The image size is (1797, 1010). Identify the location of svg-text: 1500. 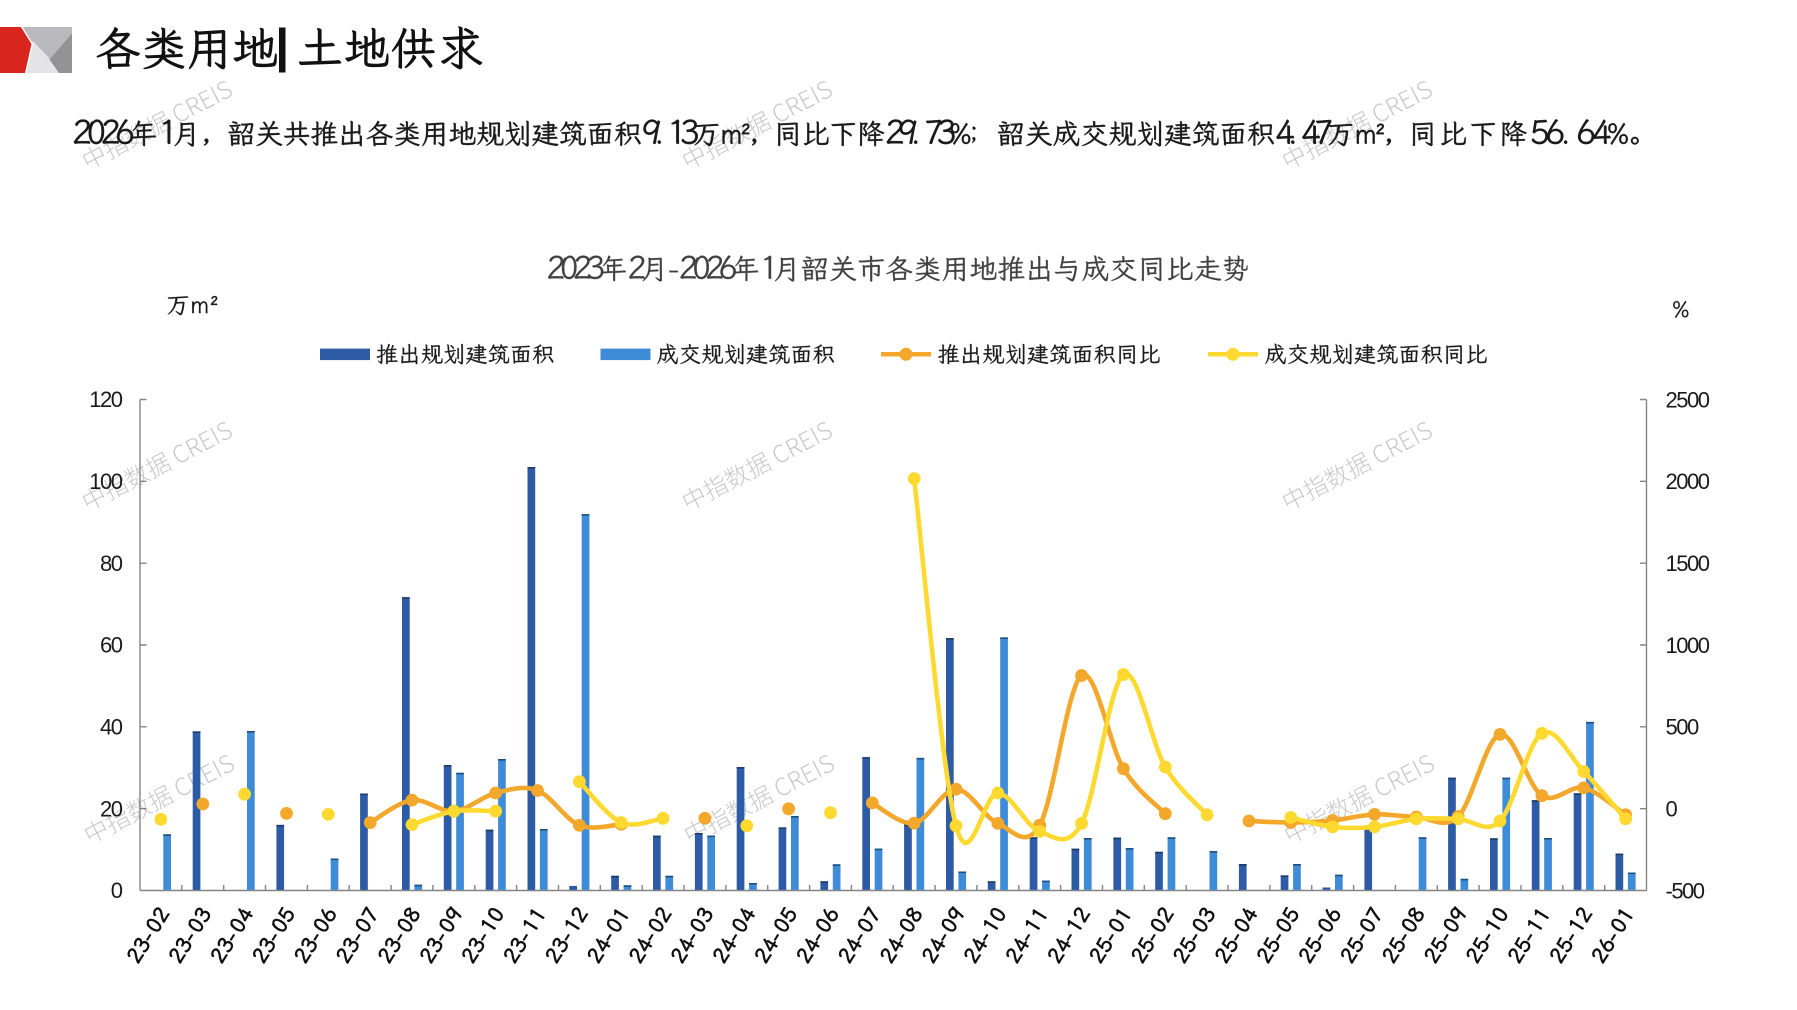
(1688, 563).